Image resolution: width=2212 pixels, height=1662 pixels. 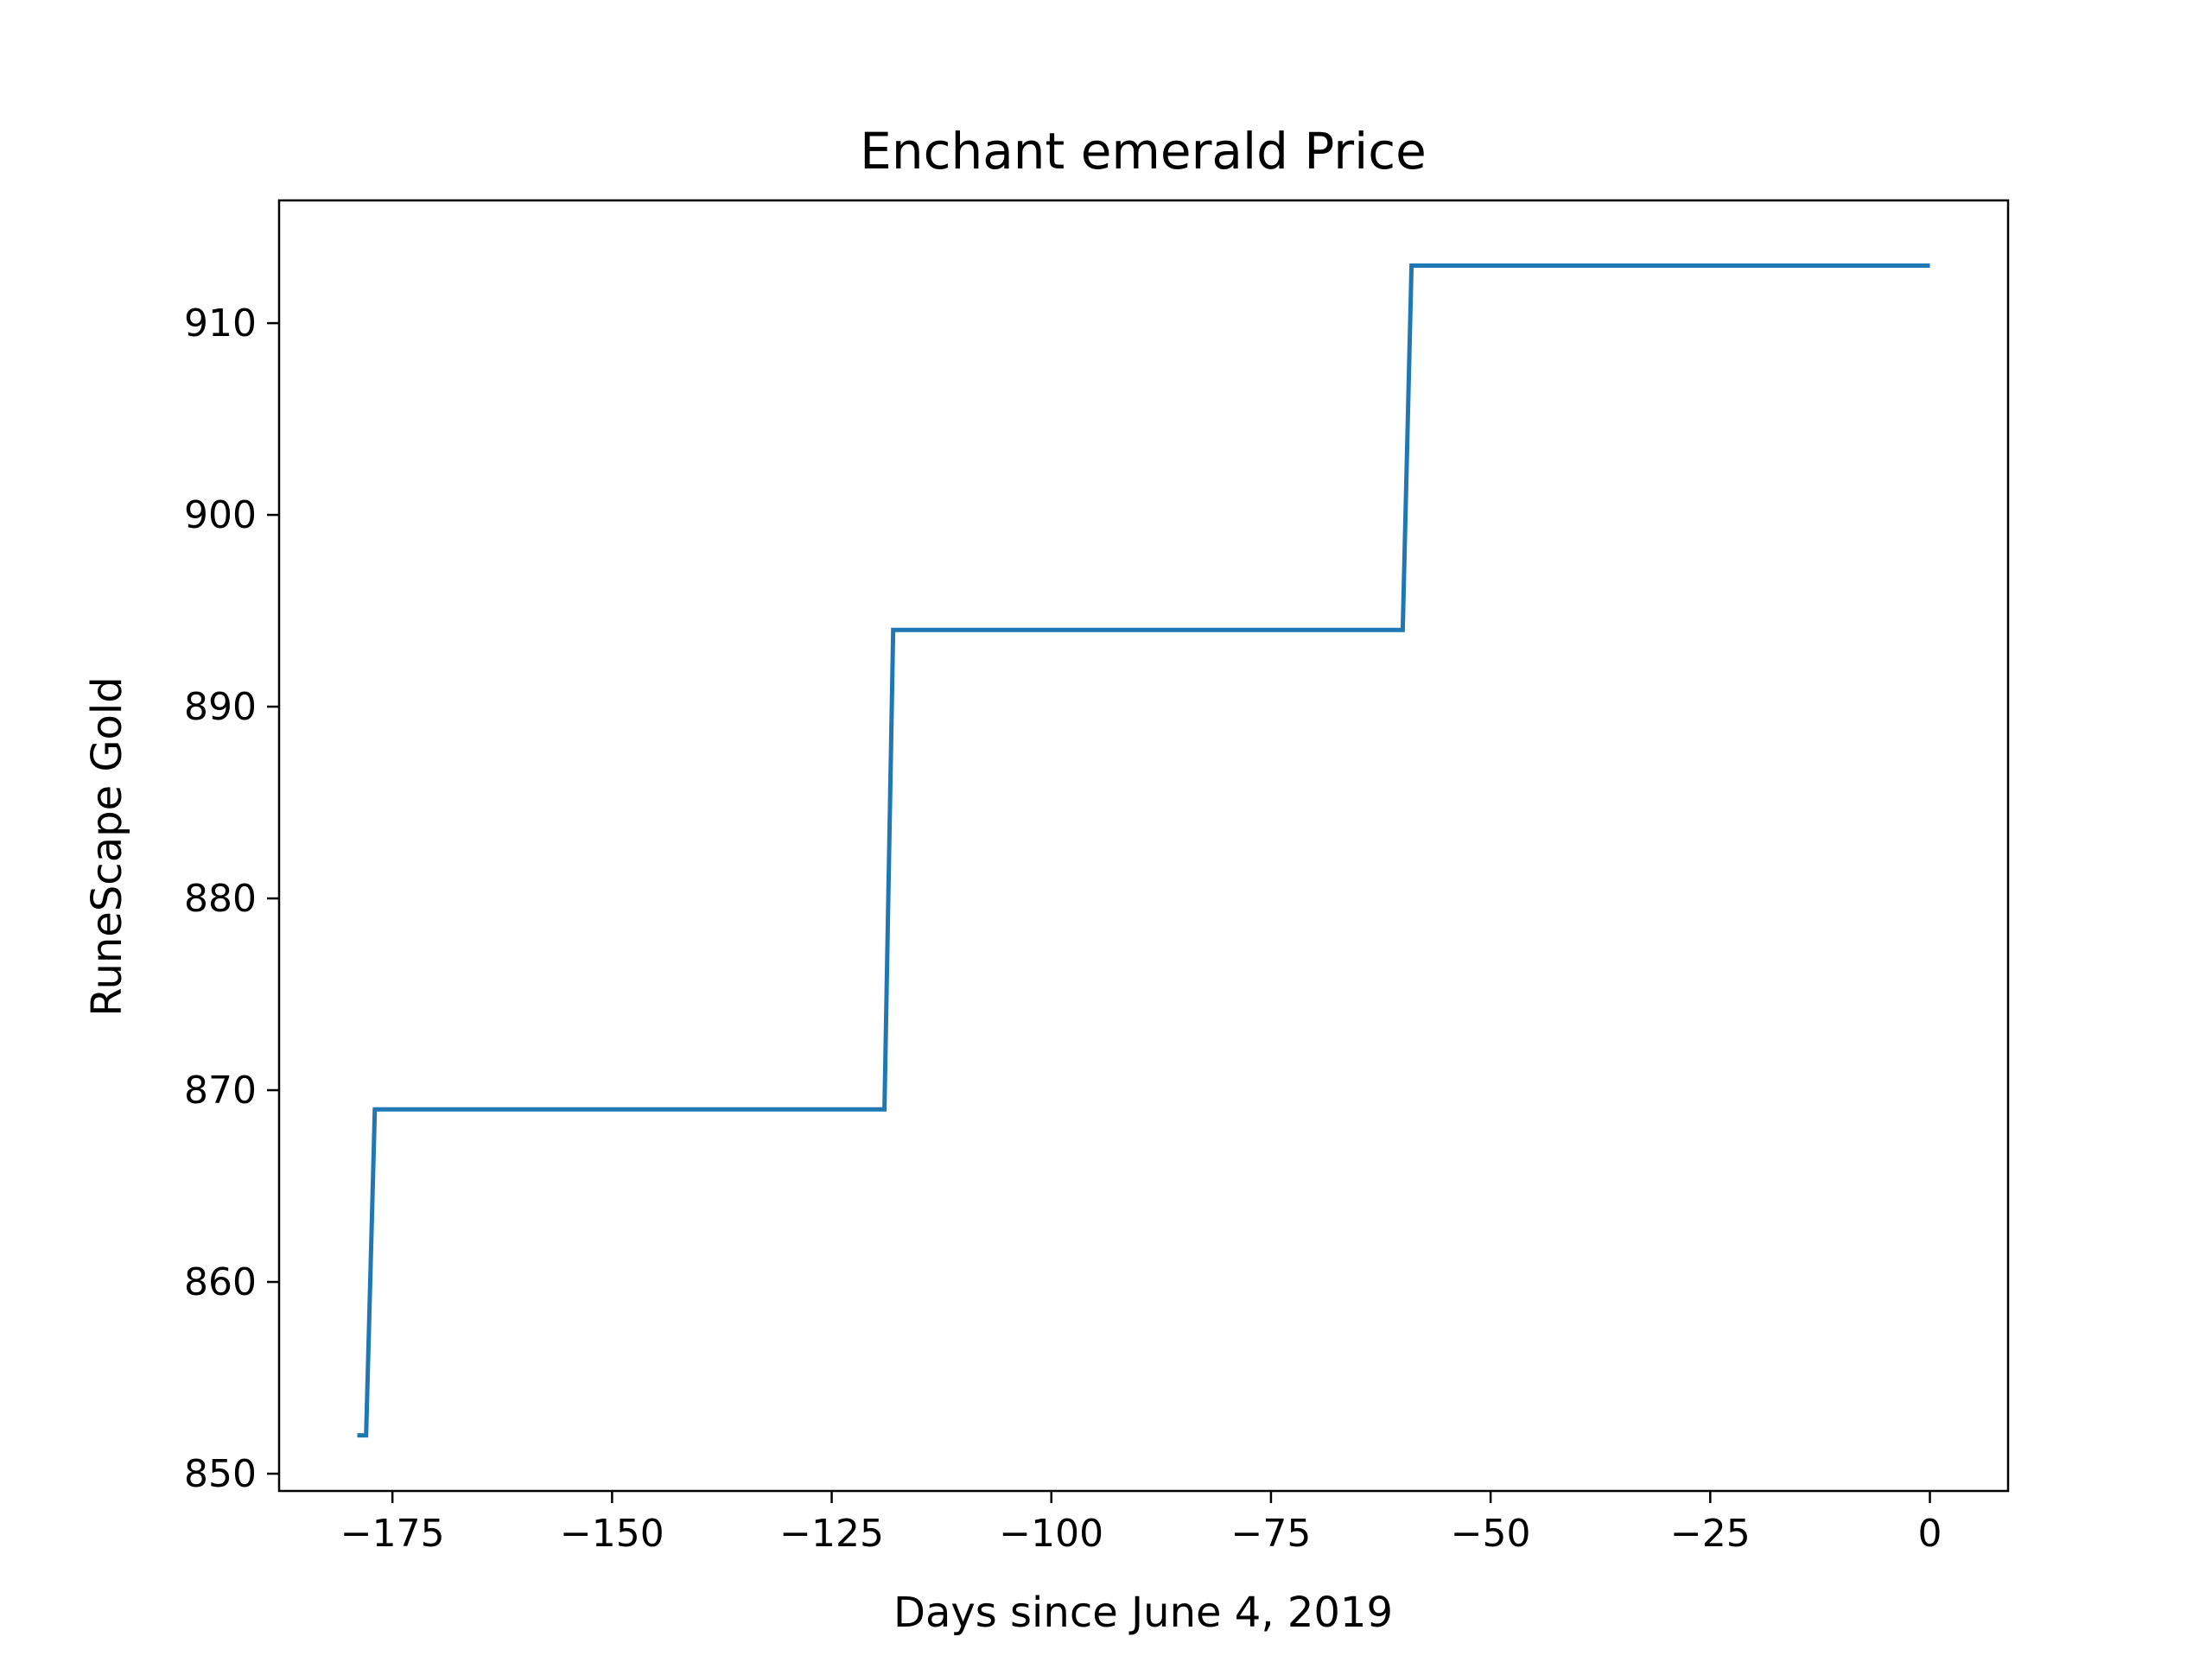 I want to click on y-axis: 850 860 870 880 890 900 910, so click(x=232, y=898).